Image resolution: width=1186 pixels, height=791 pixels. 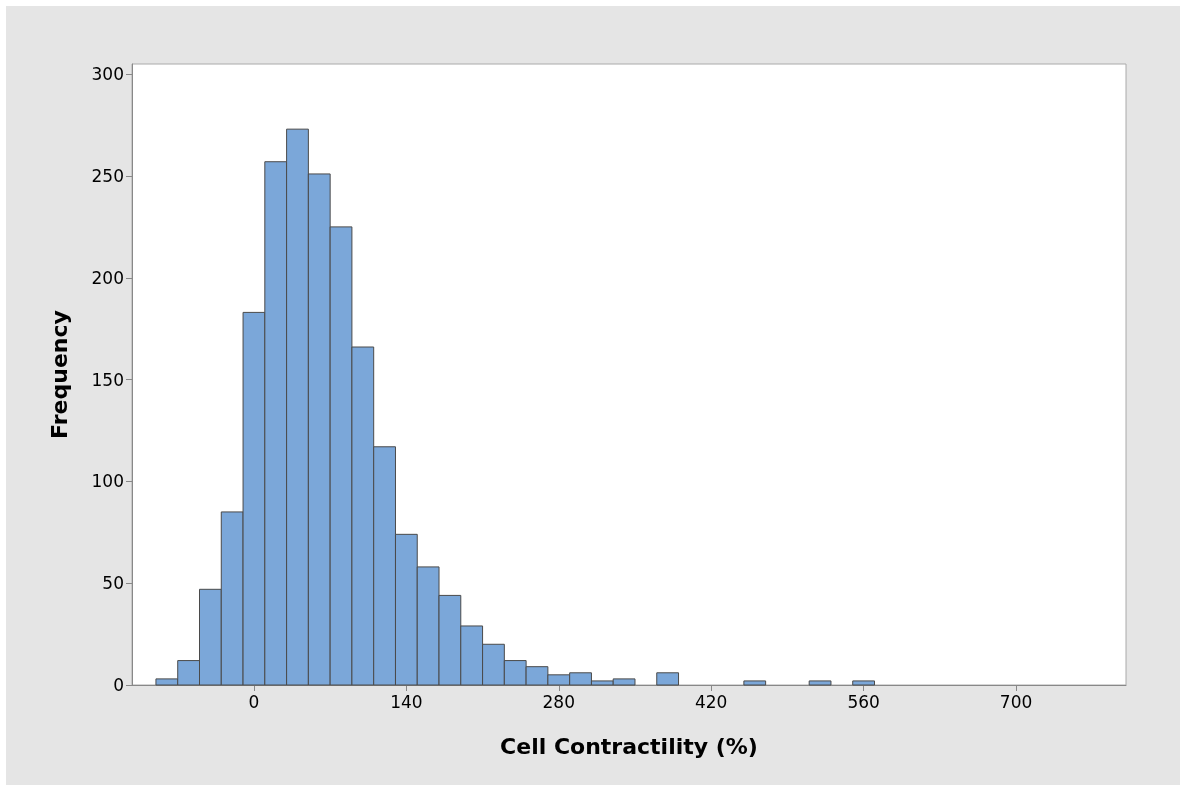 What do you see at coordinates (107, 277) in the screenshot?
I see `y-tick-label: 200` at bounding box center [107, 277].